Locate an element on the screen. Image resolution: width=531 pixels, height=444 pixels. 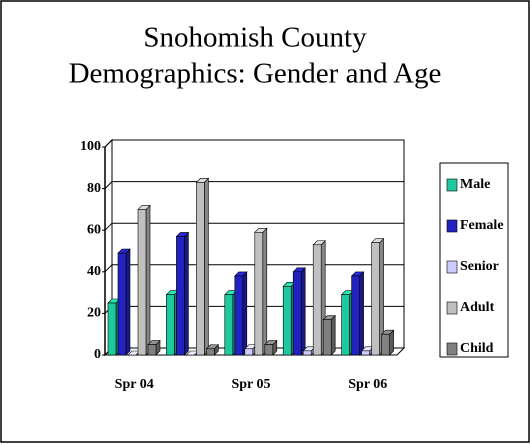
y-tick-label: 60 is located at coordinates (94, 229).